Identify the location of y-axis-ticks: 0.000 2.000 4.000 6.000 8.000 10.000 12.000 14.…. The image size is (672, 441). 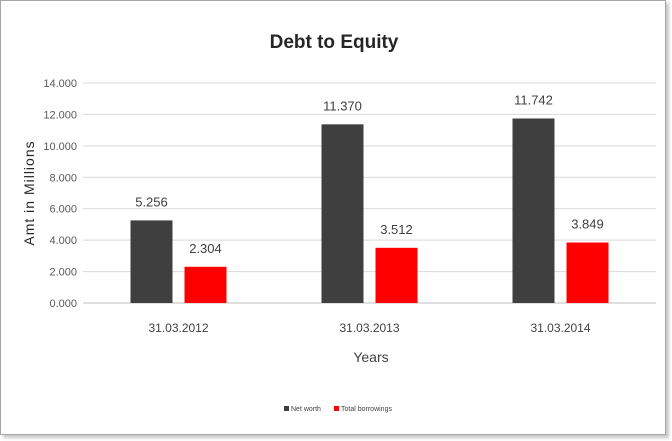
(60, 194).